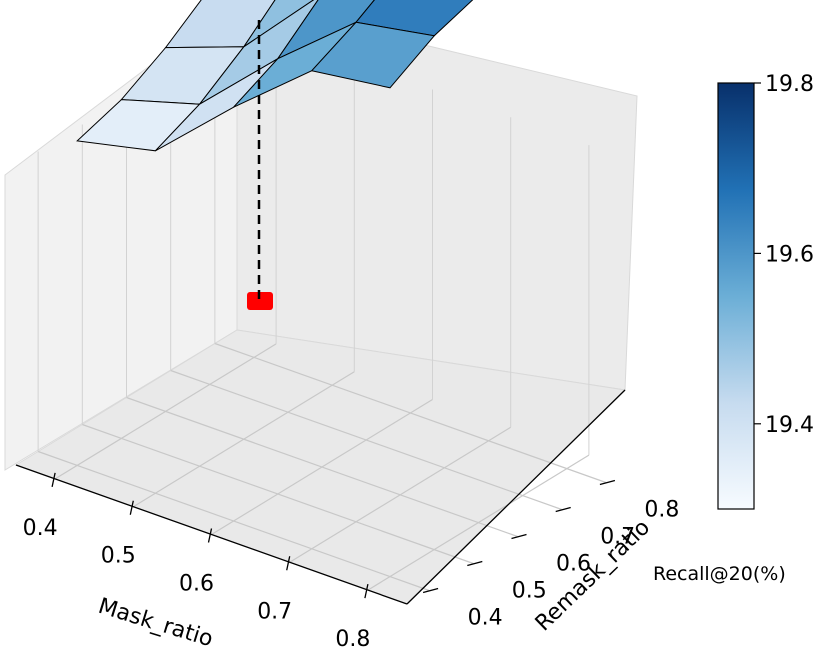 The width and height of the screenshot is (831, 661). Describe the element at coordinates (617, 537) in the screenshot. I see `y-tick-label: 0.7` at that location.